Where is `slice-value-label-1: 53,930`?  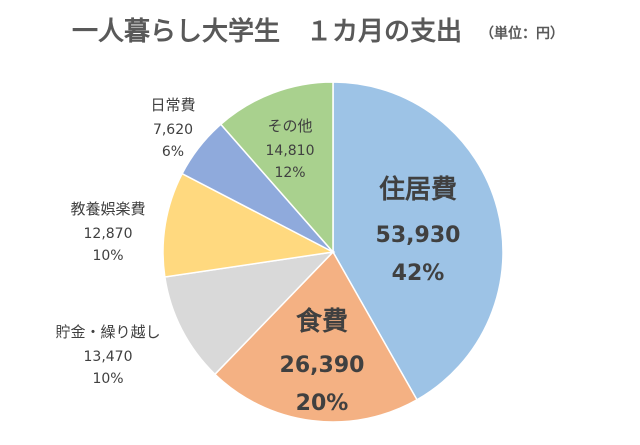
slice-value-label-1: 53,930 is located at coordinates (418, 235).